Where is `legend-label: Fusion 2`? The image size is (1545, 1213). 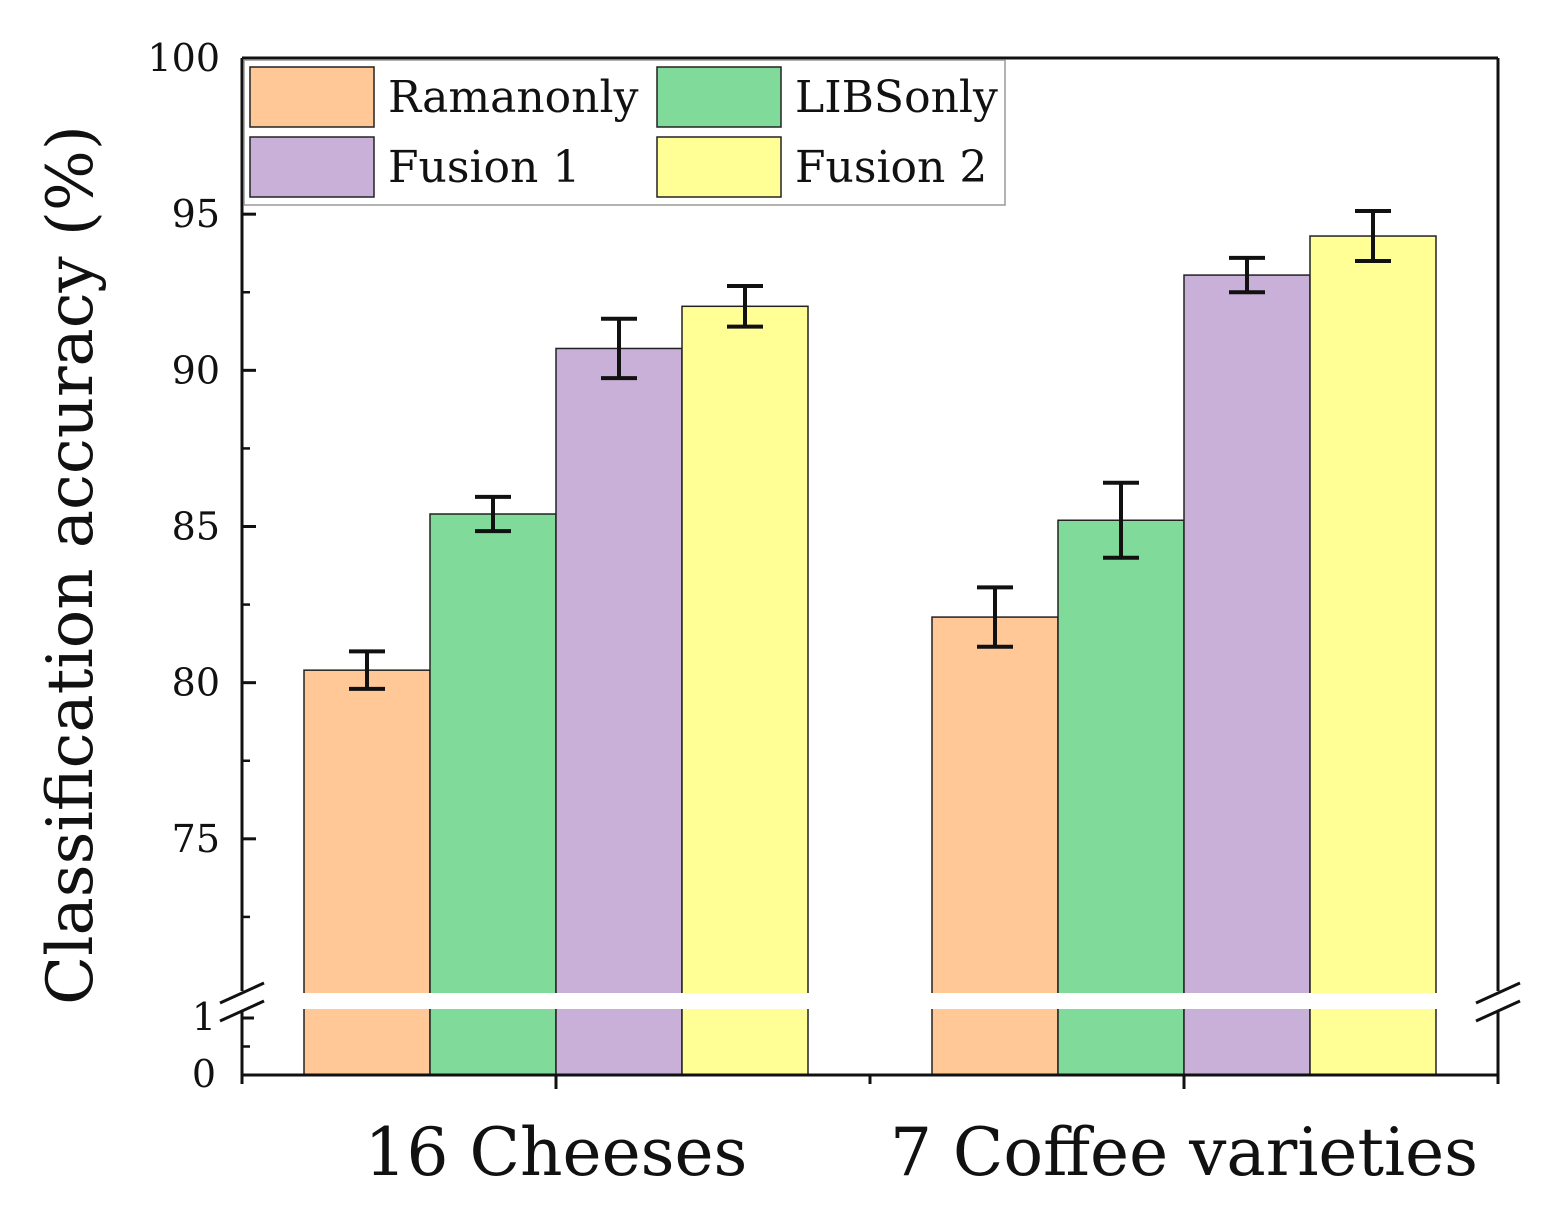
legend-label: Fusion 2 is located at coordinates (891, 167).